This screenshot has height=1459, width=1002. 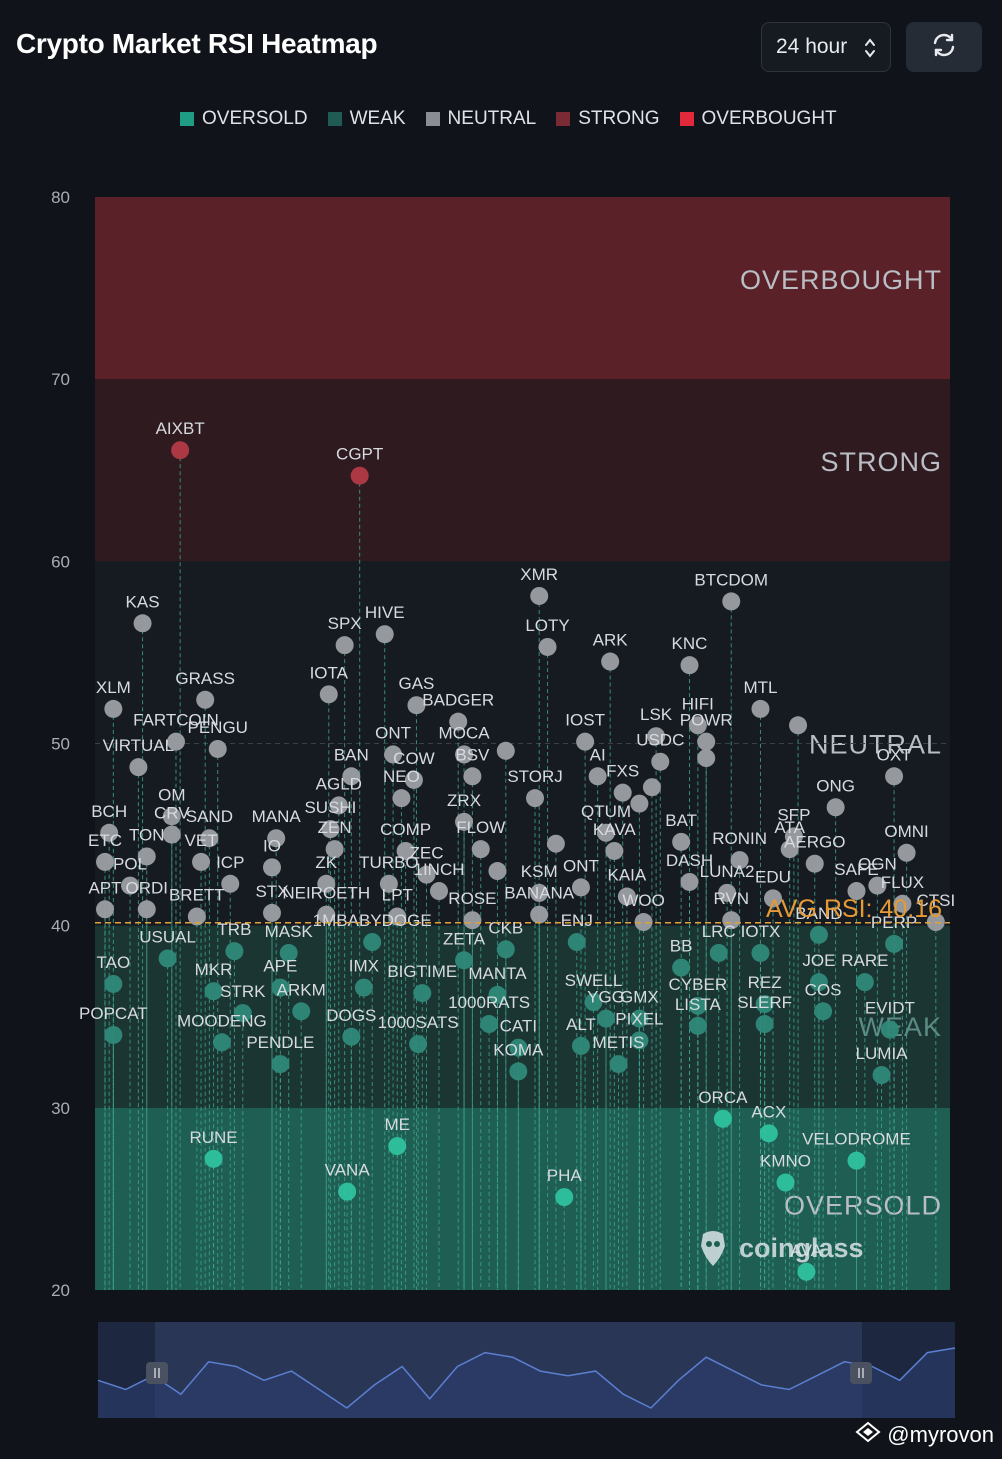 What do you see at coordinates (209, 816) in the screenshot?
I see `point-label: SAND` at bounding box center [209, 816].